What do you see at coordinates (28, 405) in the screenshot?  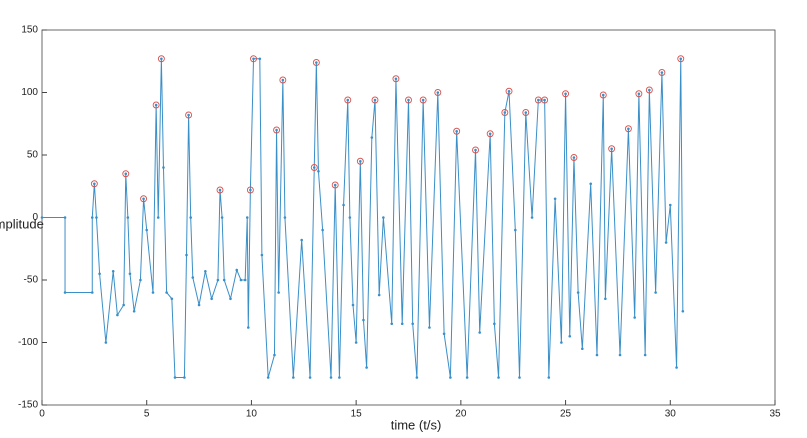 I see `y-tick-label: -150` at bounding box center [28, 405].